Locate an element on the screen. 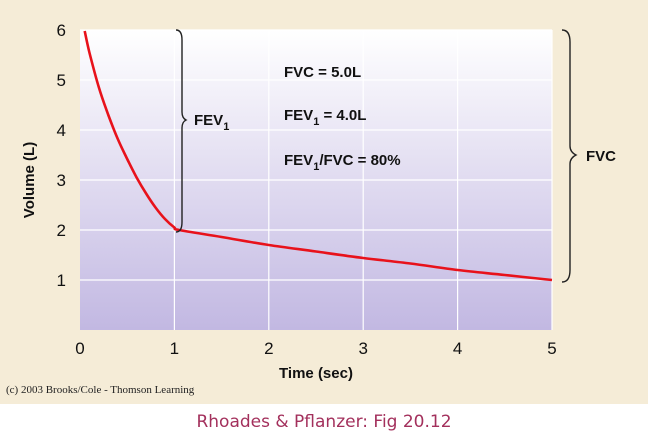 The height and width of the screenshot is (445, 648). figure-caption: Rhoades & Pflanzer: Fig 20.12 is located at coordinates (324, 422).